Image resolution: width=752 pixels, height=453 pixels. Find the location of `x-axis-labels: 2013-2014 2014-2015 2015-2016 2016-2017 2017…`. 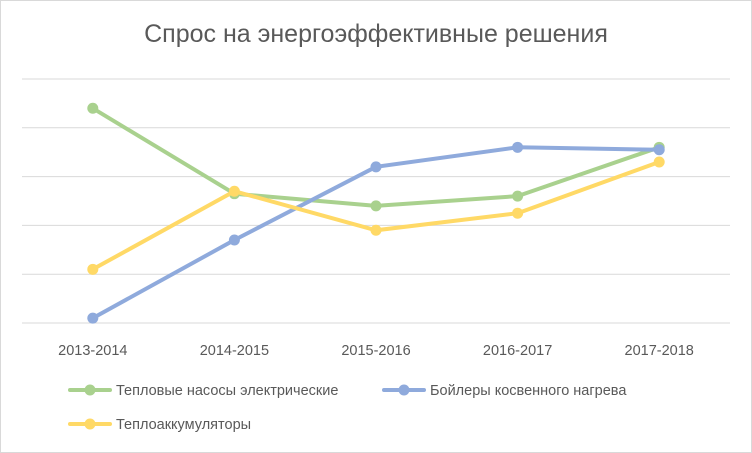

x-axis-labels: 2013-2014 2014-2015 2015-2016 2016-2017 2017… is located at coordinates (376, 351).